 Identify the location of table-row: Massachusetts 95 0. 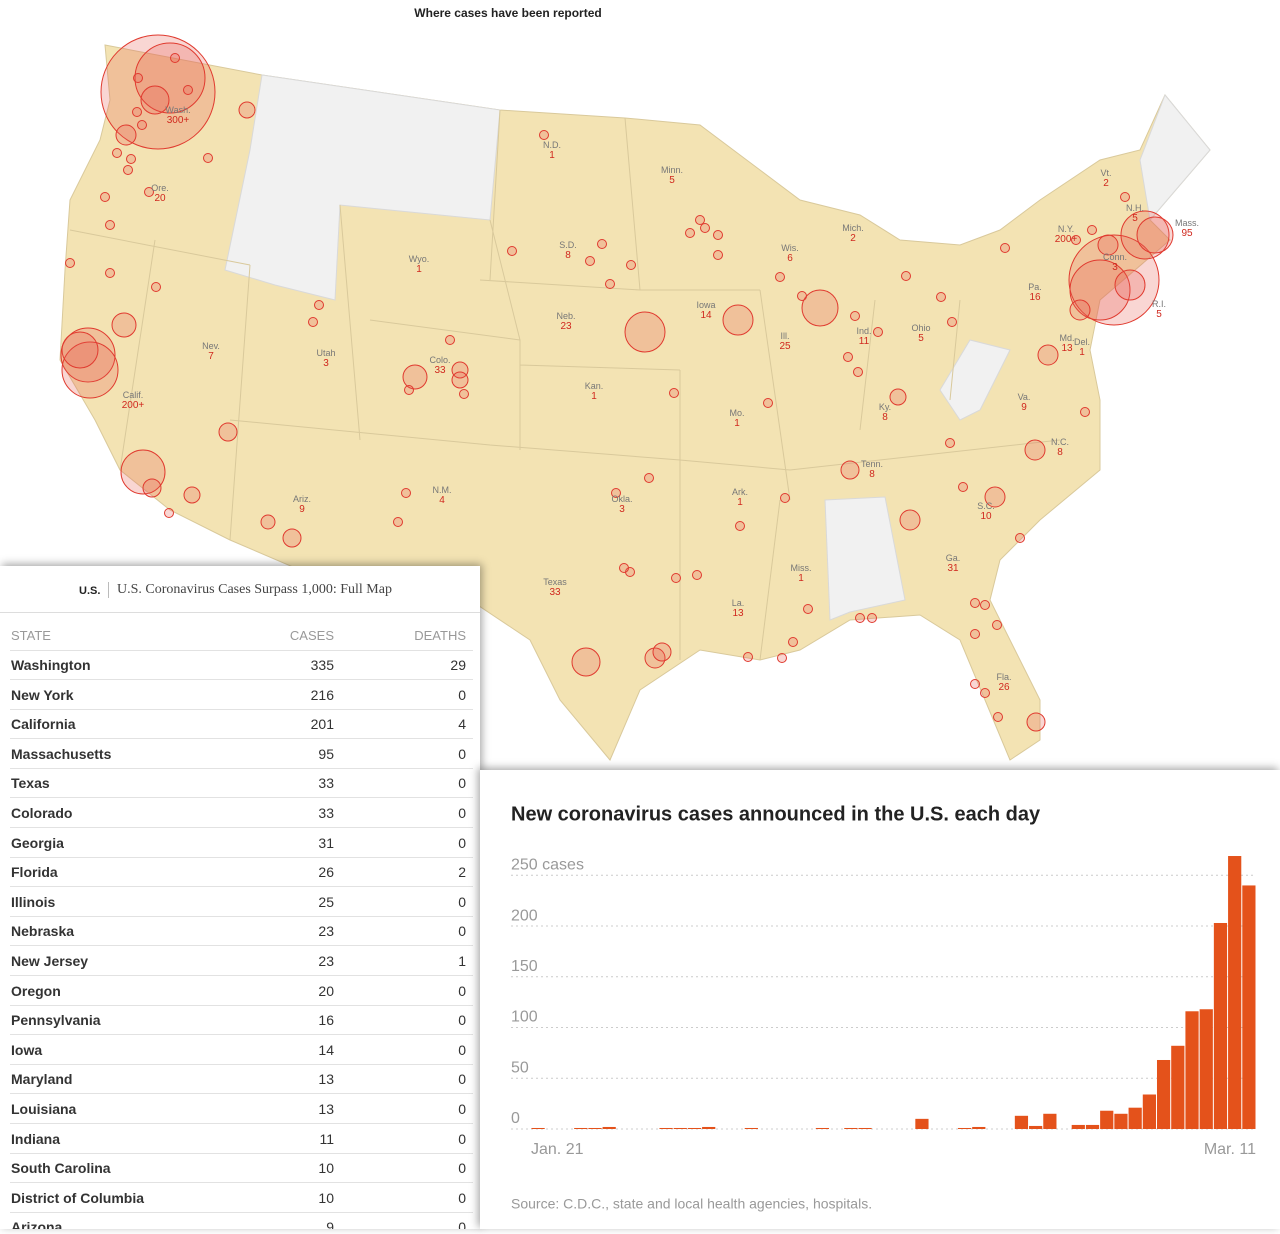
(241, 754).